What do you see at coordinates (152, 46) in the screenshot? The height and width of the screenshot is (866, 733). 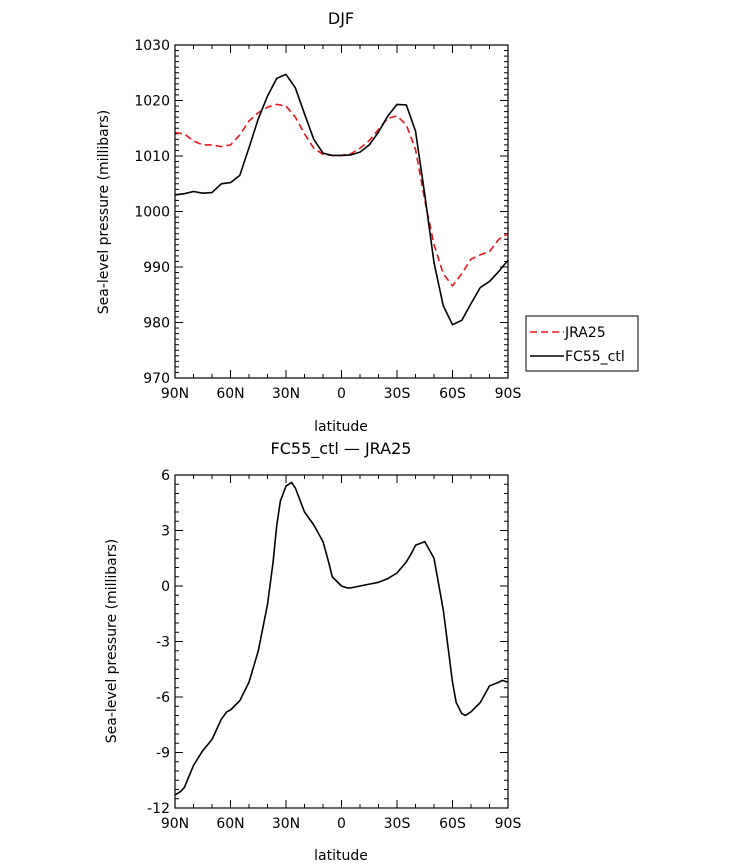 I see `y-tick-label: 1030` at bounding box center [152, 46].